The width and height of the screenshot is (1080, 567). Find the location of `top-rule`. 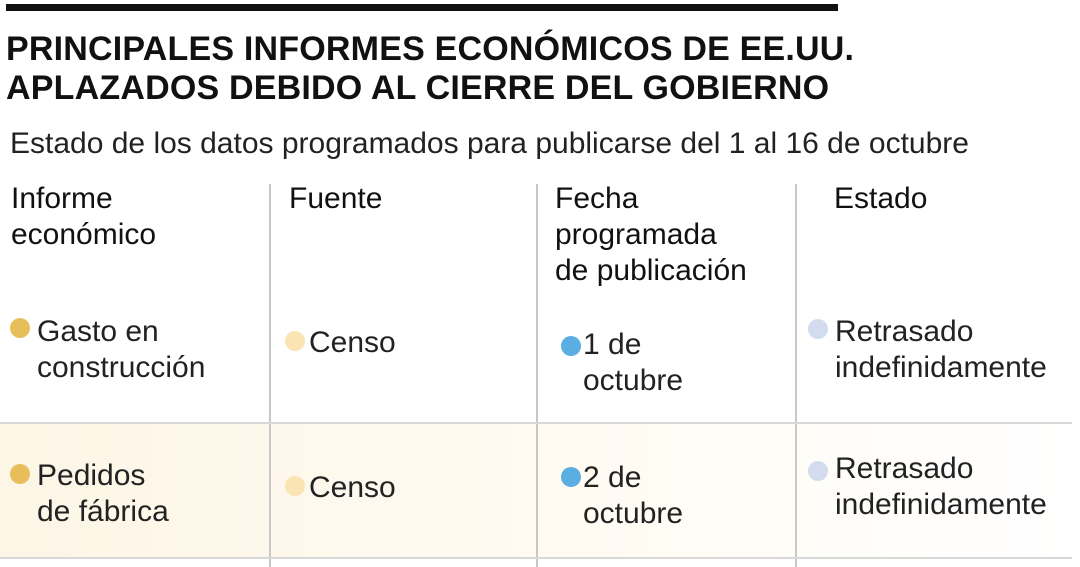

top-rule is located at coordinates (422, 7).